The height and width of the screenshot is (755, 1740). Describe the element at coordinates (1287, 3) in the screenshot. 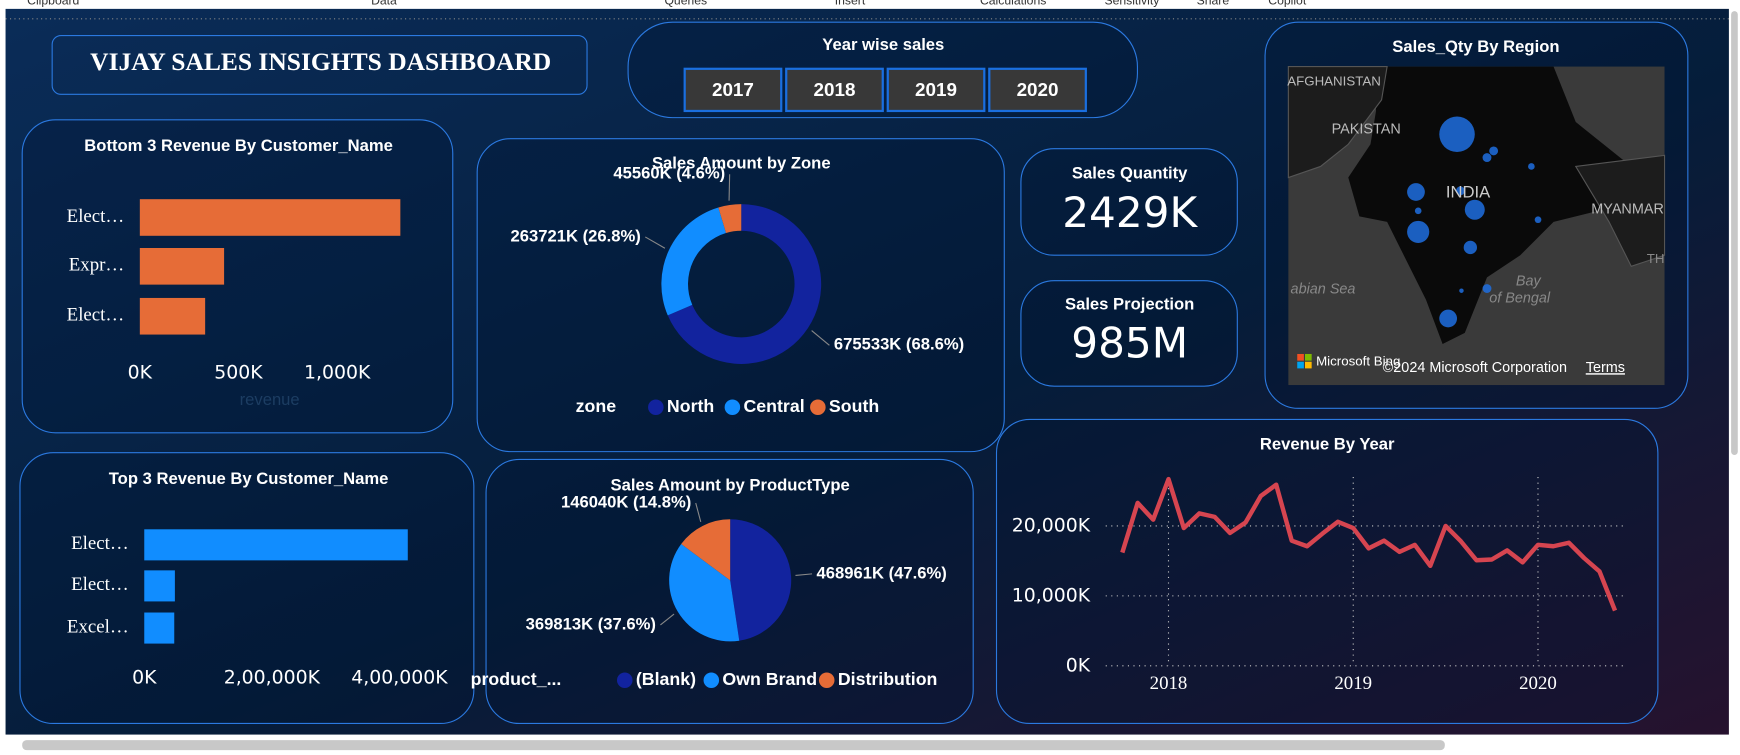

I see `ribbon-tab: Copilot` at that location.